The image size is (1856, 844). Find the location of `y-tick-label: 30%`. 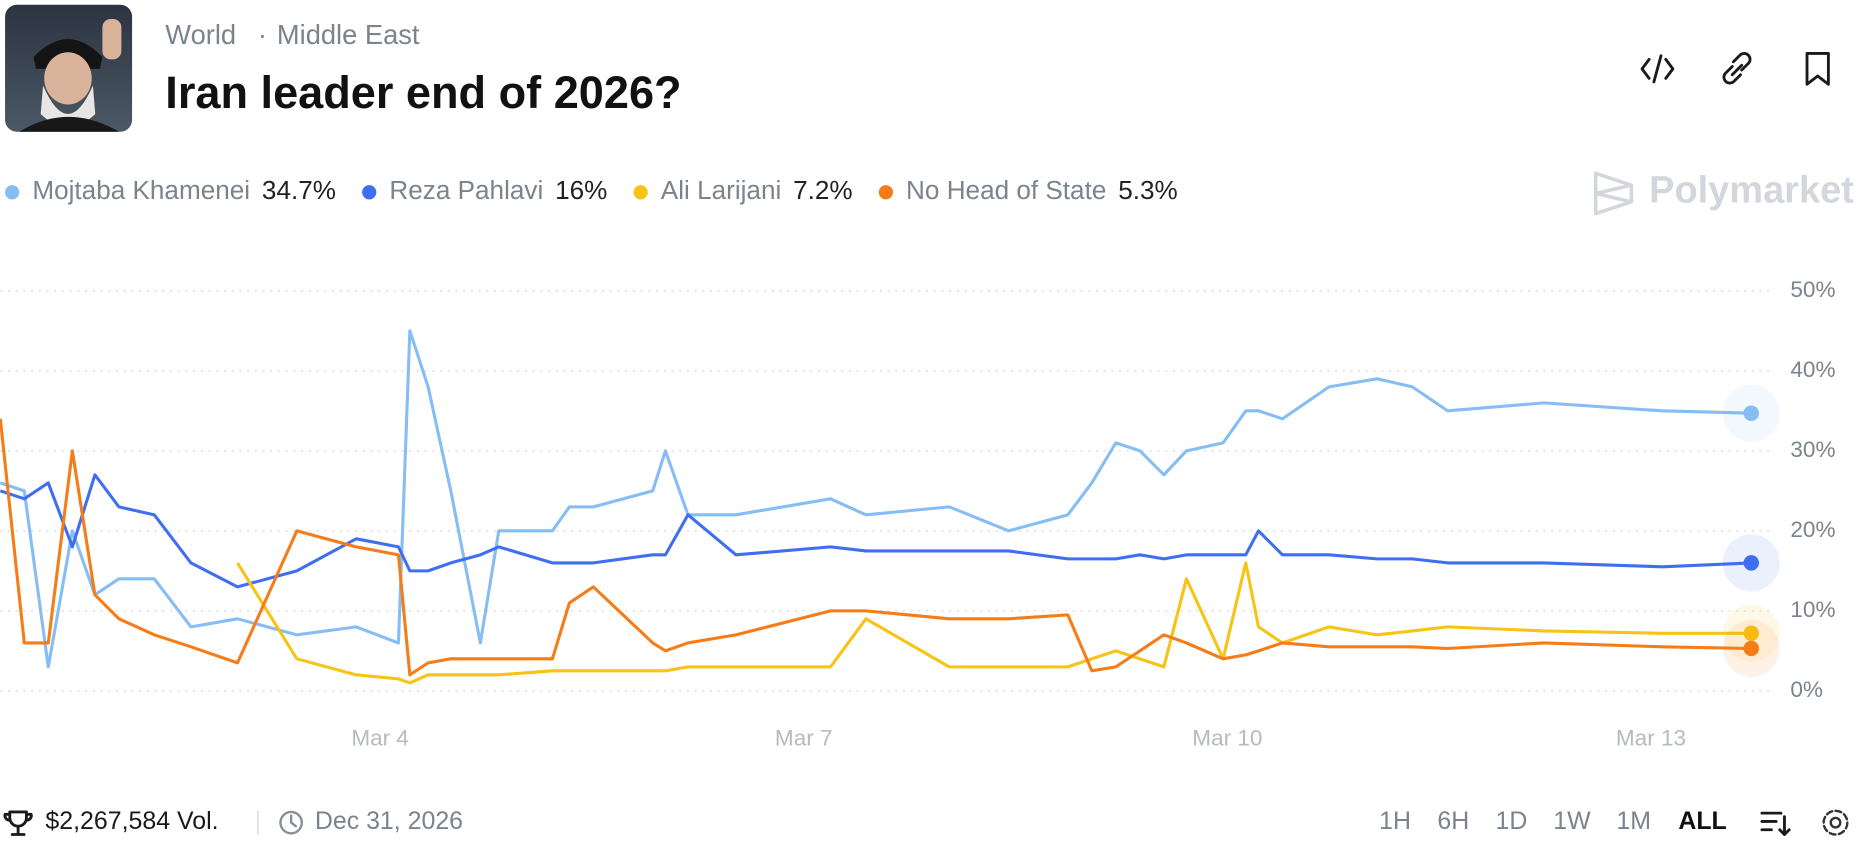

y-tick-label: 30% is located at coordinates (1812, 449).